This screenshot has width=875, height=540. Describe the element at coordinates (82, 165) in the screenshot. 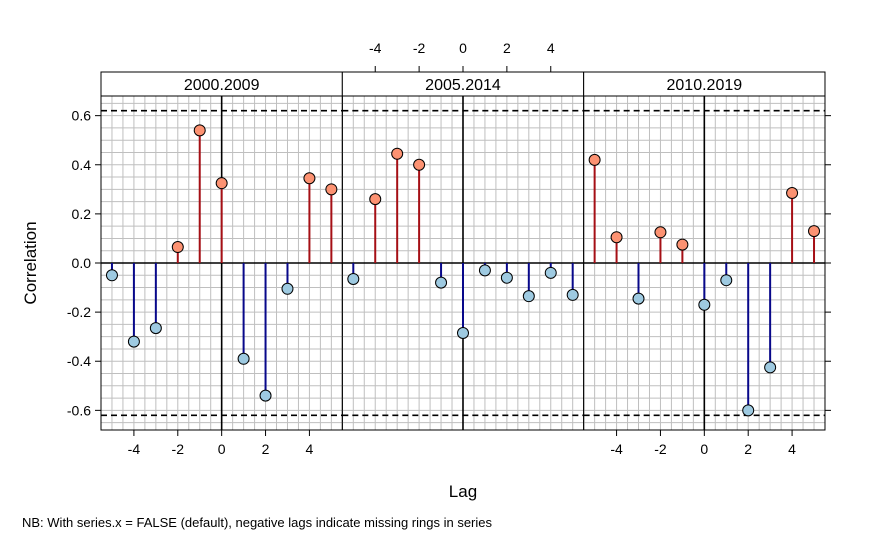

I see `y-tick-label: 0.4` at that location.